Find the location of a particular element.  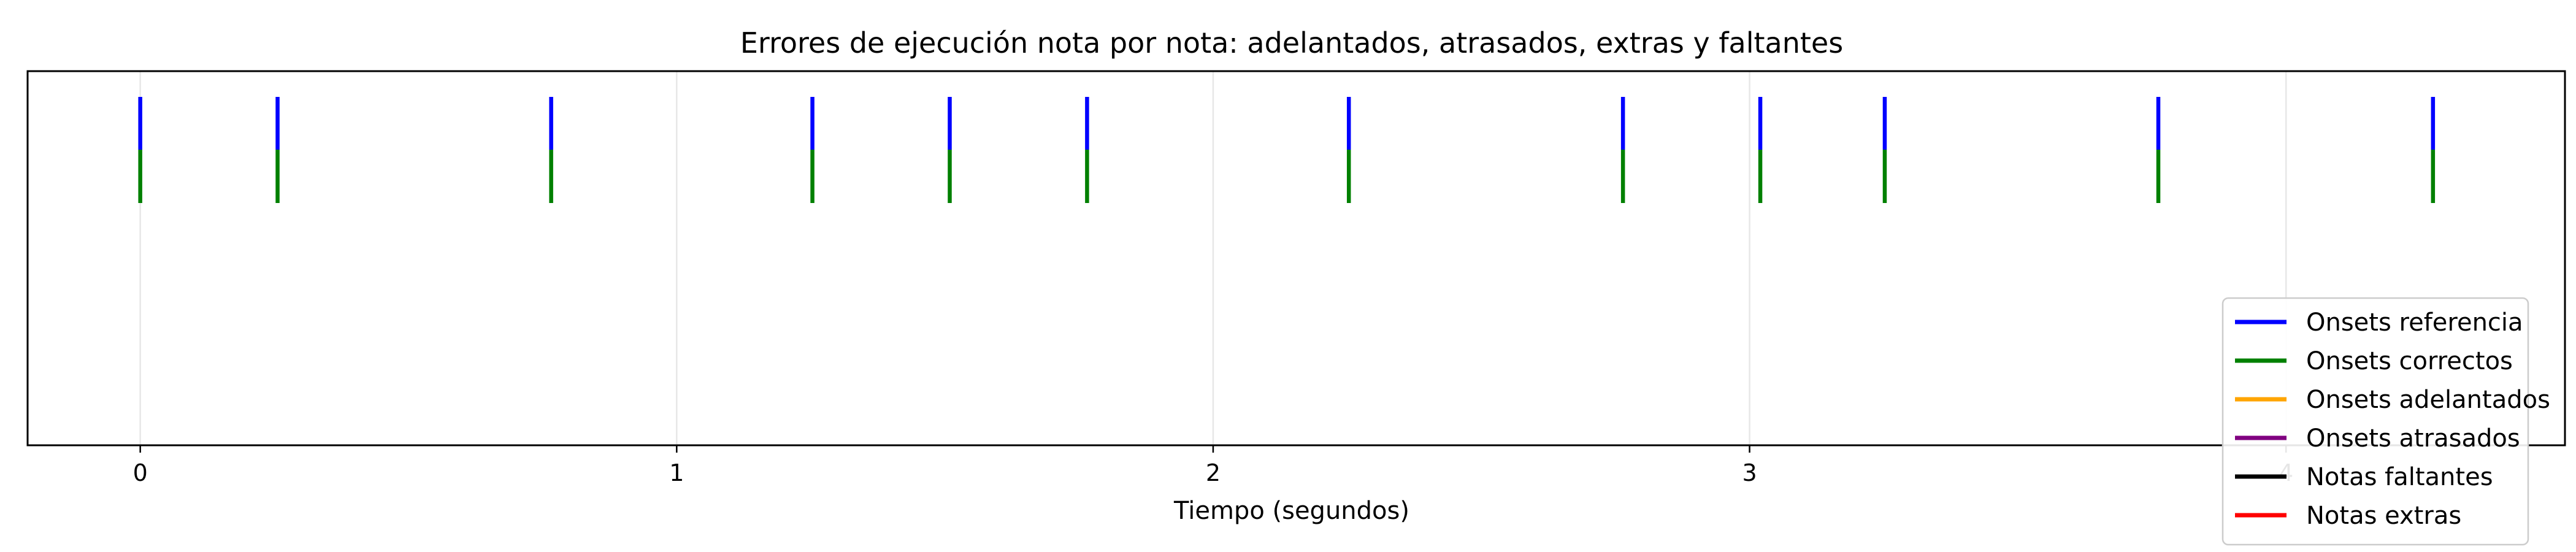

legend-label: Onsets atrasados is located at coordinates (2413, 438).